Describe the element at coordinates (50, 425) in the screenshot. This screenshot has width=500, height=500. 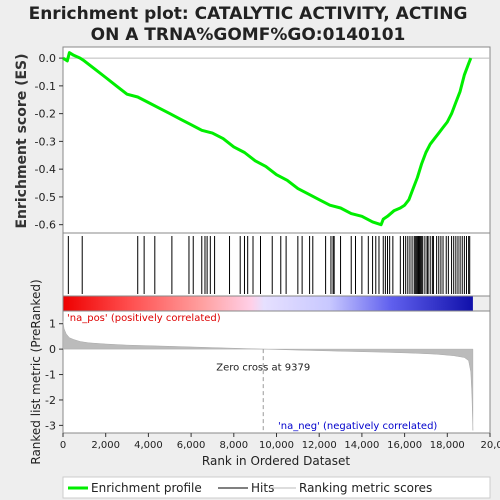
I see `metric-y-tick-label: -3` at that location.